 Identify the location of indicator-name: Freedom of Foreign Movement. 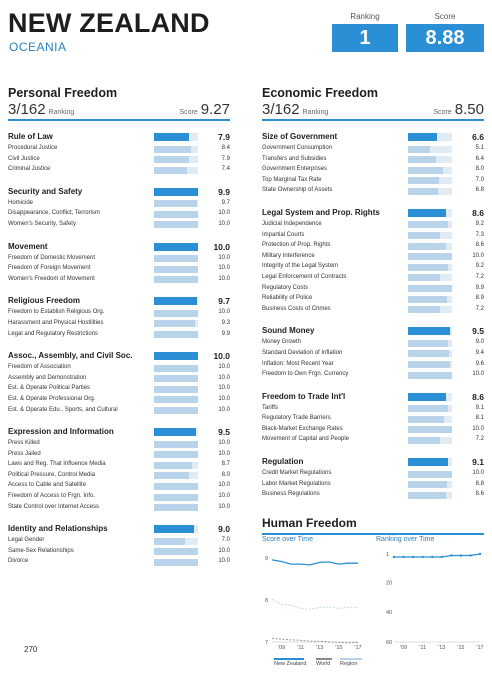
(49, 268).